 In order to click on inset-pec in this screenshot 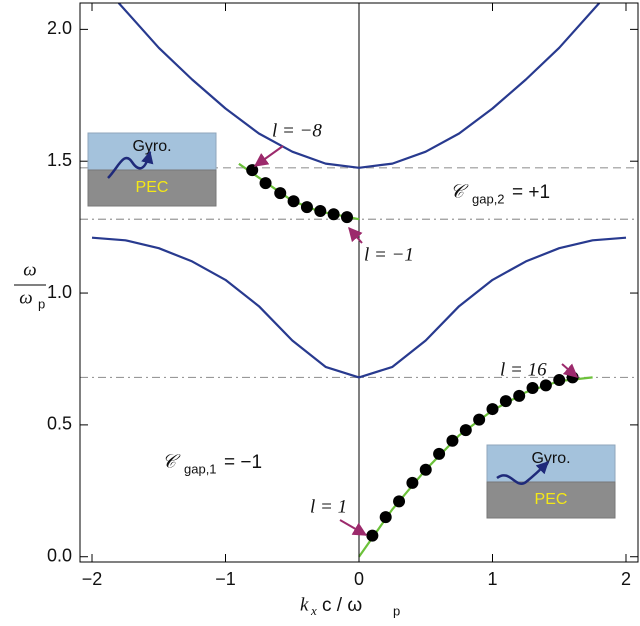, I will do `click(551, 500)`.